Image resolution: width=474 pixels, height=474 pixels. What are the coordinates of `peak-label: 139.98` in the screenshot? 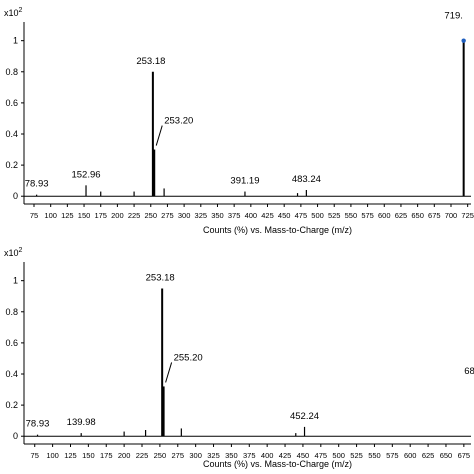 It's located at (81, 422).